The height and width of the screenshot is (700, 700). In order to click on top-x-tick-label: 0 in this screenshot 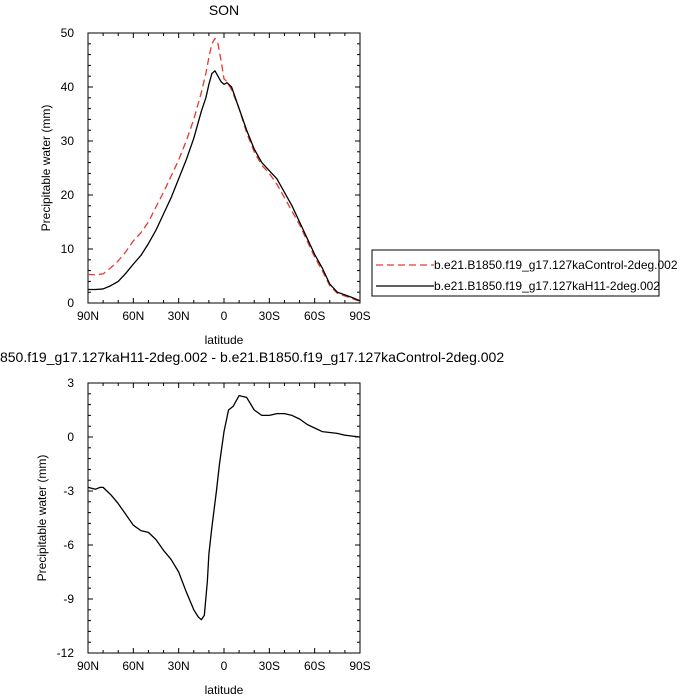, I will do `click(224, 316)`.